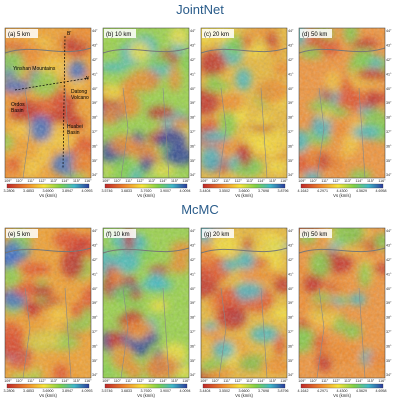  I want to click on lon-tick-label: 115°, so click(175, 381).